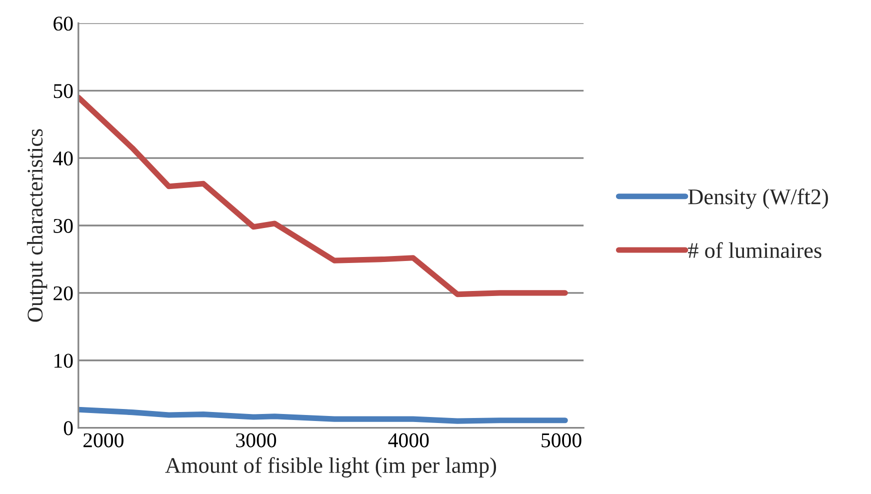 This screenshot has height=494, width=871. Describe the element at coordinates (68, 428) in the screenshot. I see `y-tick-label: 0` at that location.